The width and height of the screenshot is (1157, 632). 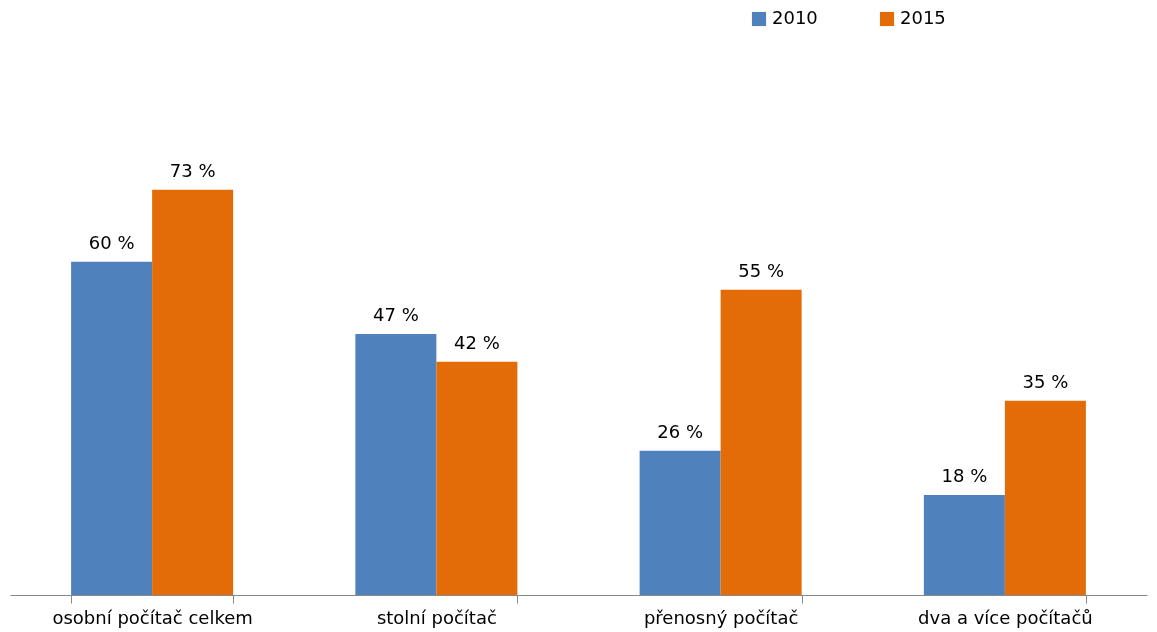 I want to click on data-label: 55 %, so click(x=761, y=270).